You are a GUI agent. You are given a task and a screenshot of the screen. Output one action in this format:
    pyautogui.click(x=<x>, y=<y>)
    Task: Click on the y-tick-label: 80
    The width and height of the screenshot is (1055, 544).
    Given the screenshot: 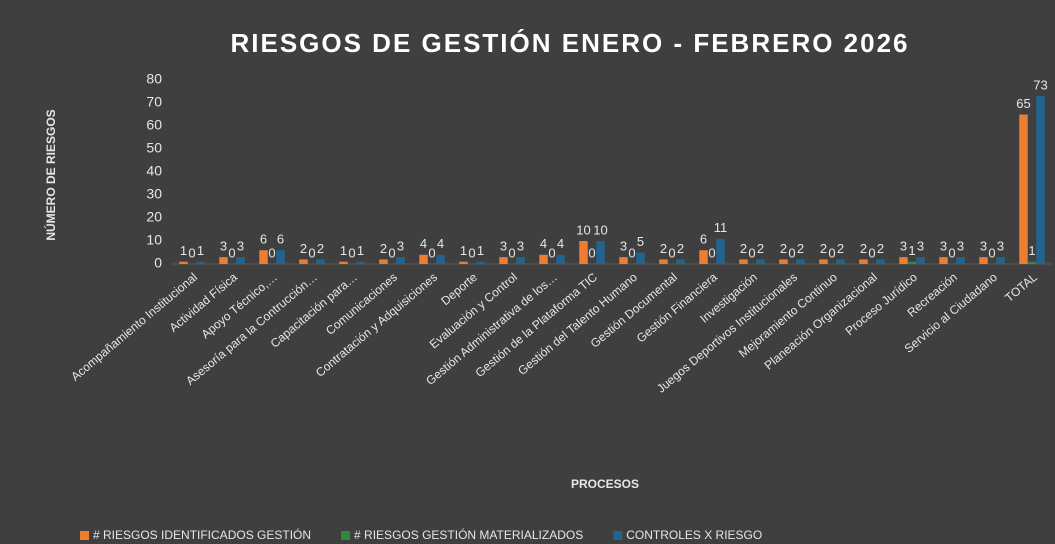 What is the action you would take?
    pyautogui.click(x=154, y=79)
    